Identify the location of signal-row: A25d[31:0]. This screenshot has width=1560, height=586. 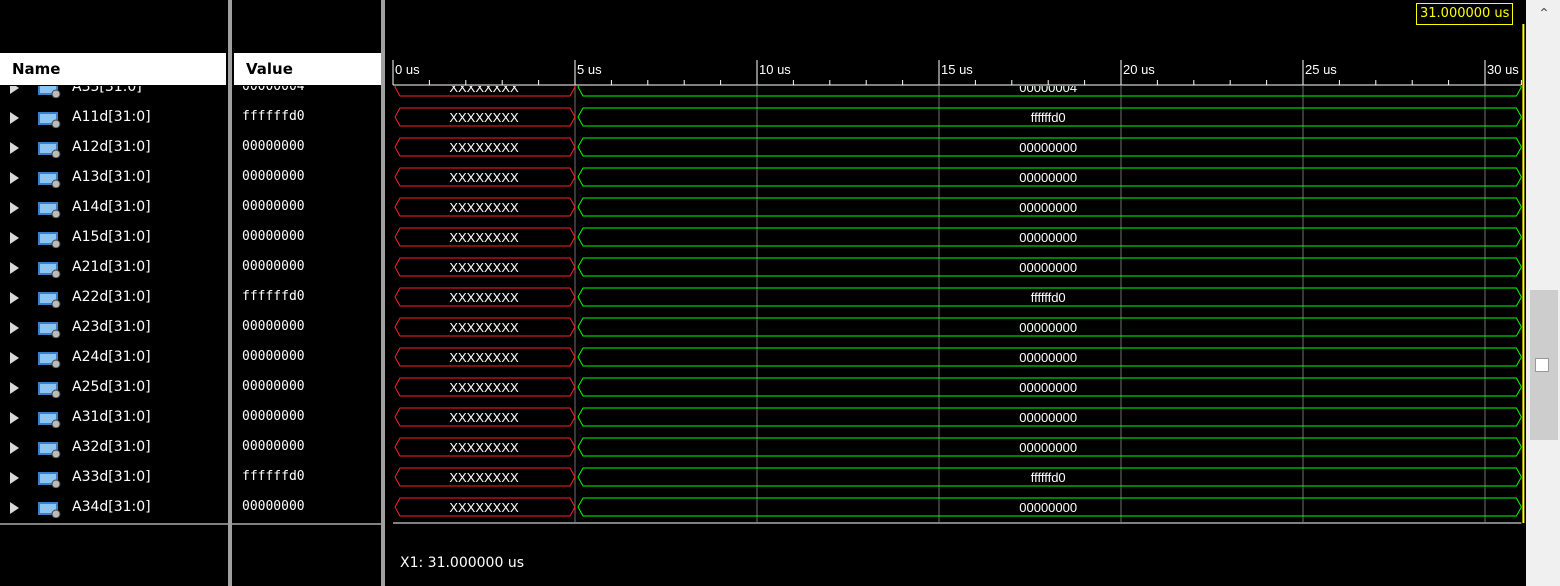
(114, 387).